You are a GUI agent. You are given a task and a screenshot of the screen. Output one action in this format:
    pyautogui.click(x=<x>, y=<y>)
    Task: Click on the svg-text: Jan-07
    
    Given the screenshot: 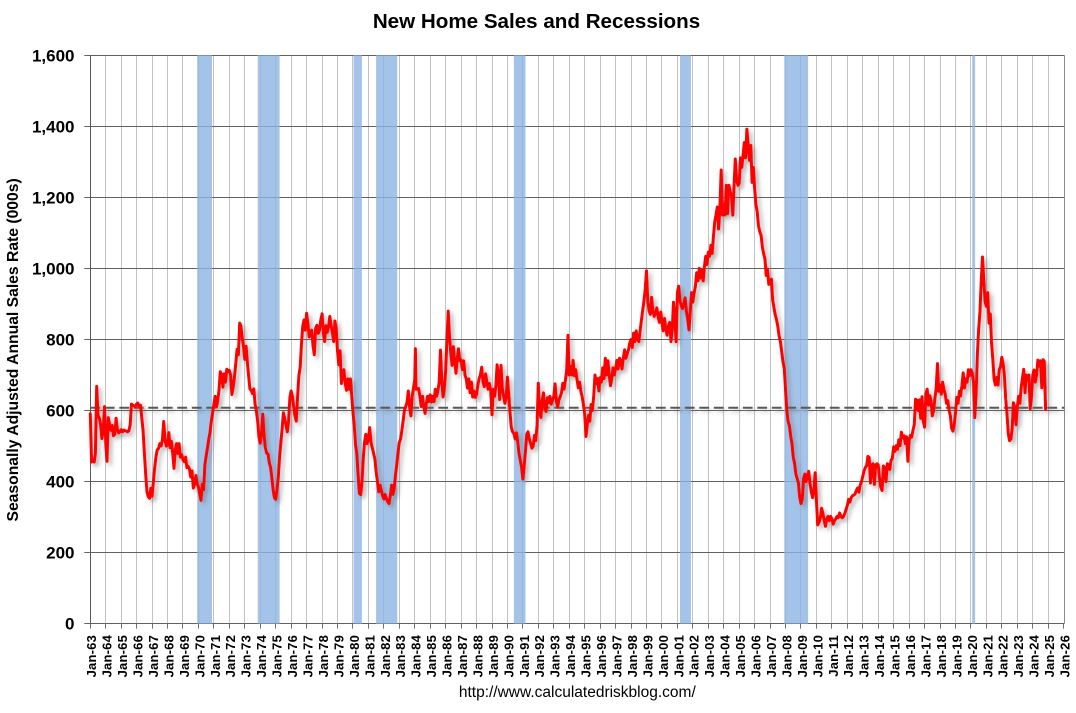 What is the action you would take?
    pyautogui.click(x=771, y=656)
    